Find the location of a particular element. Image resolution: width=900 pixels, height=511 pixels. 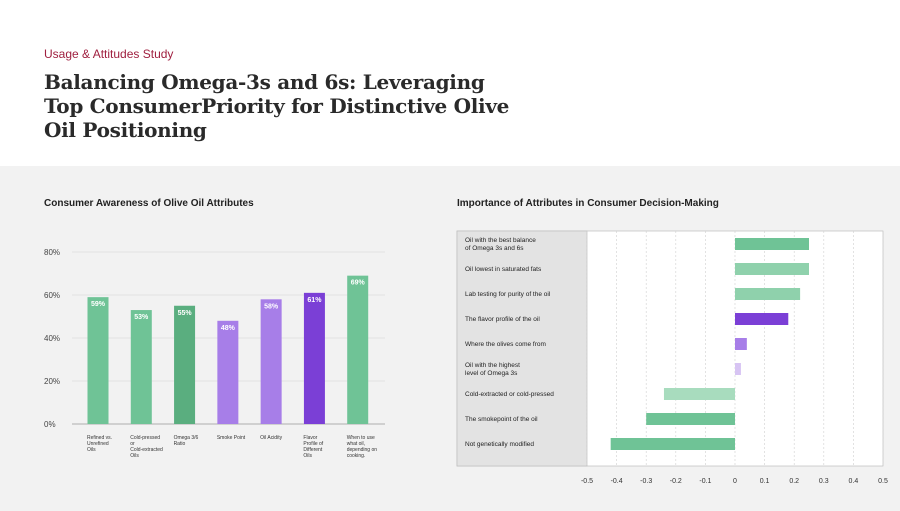

attribute-label: The flavor profile of the oil is located at coordinates (502, 319).